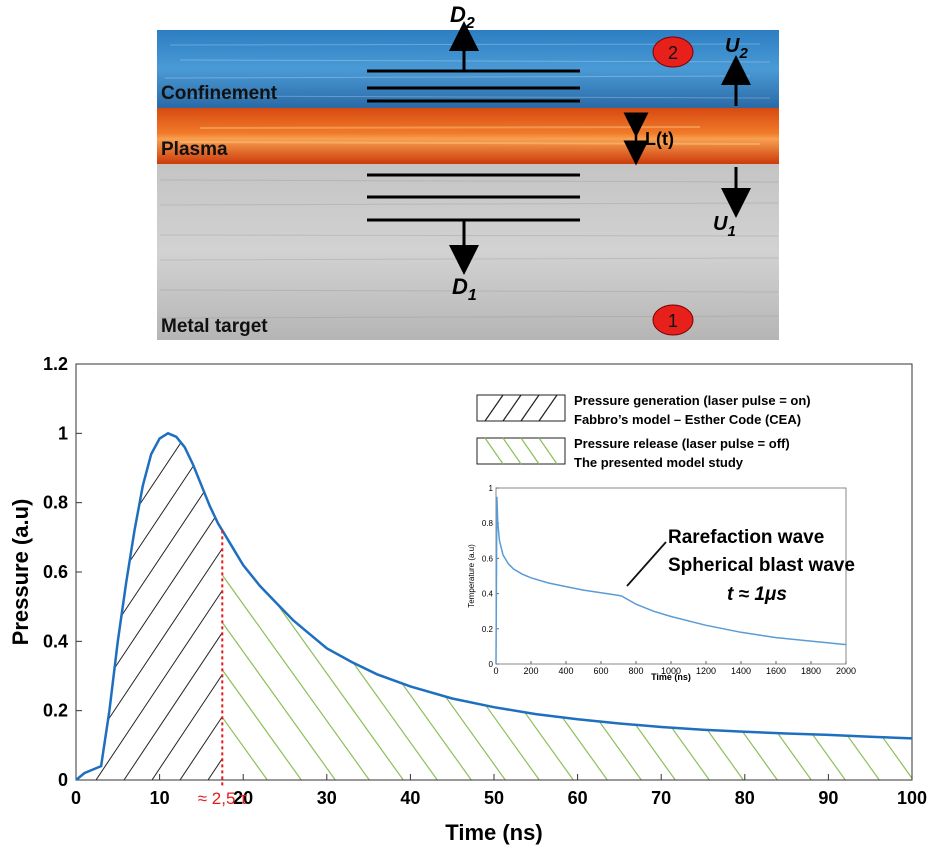  I want to click on y-tick-label: 1, so click(63, 433).